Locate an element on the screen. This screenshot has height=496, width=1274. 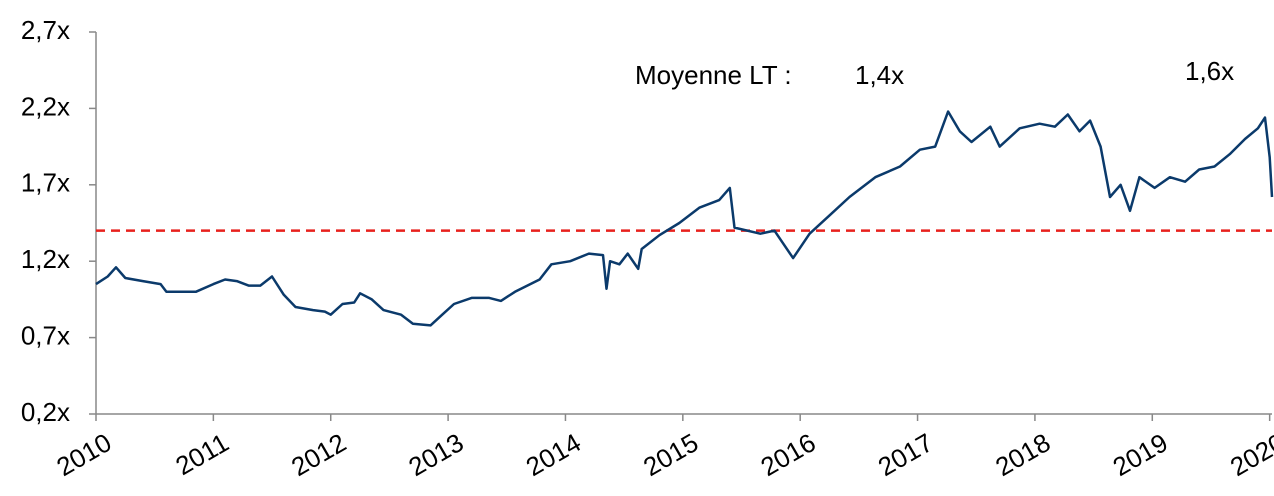
x-tick-label: 2017 is located at coordinates (905, 454).